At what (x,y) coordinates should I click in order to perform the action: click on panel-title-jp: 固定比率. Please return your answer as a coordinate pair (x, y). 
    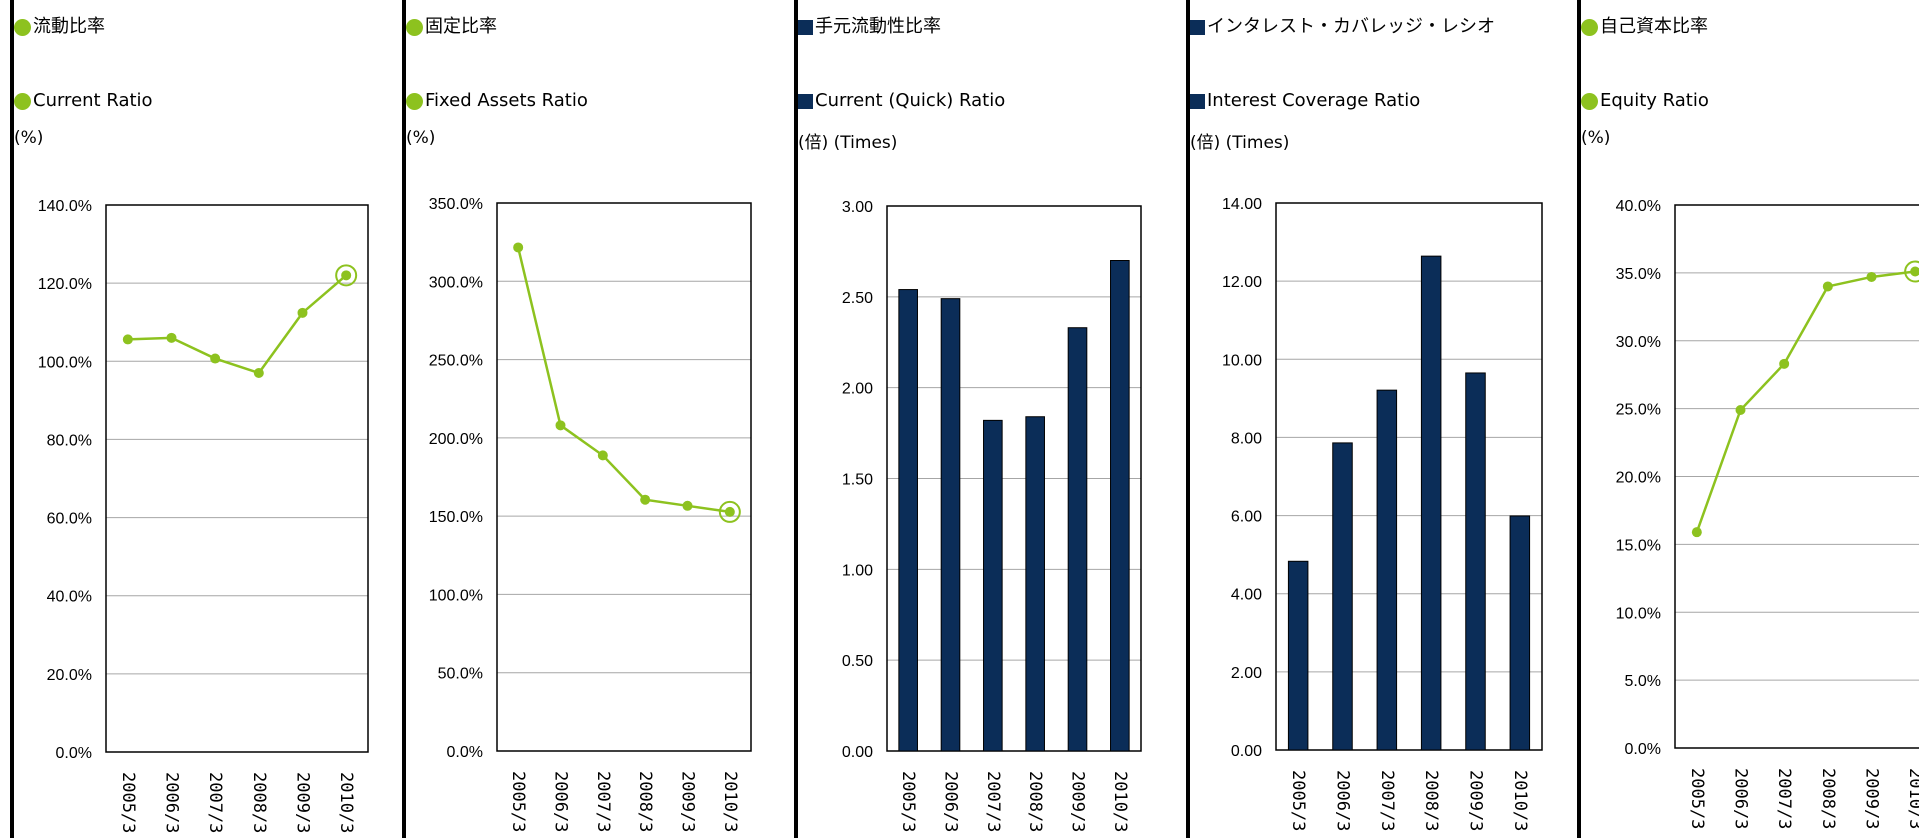
    Looking at the image, I should click on (451, 27).